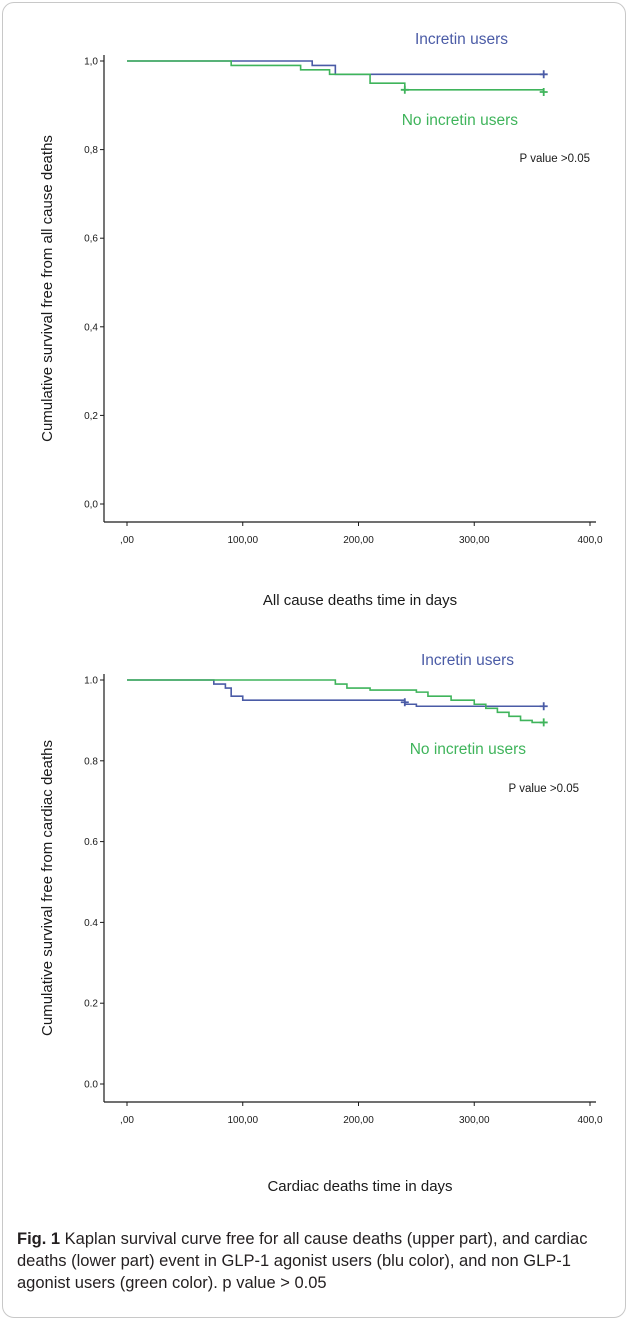 This screenshot has height=1322, width=630. Describe the element at coordinates (360, 600) in the screenshot. I see `x-axis-label: All cause deaths time in days` at that location.